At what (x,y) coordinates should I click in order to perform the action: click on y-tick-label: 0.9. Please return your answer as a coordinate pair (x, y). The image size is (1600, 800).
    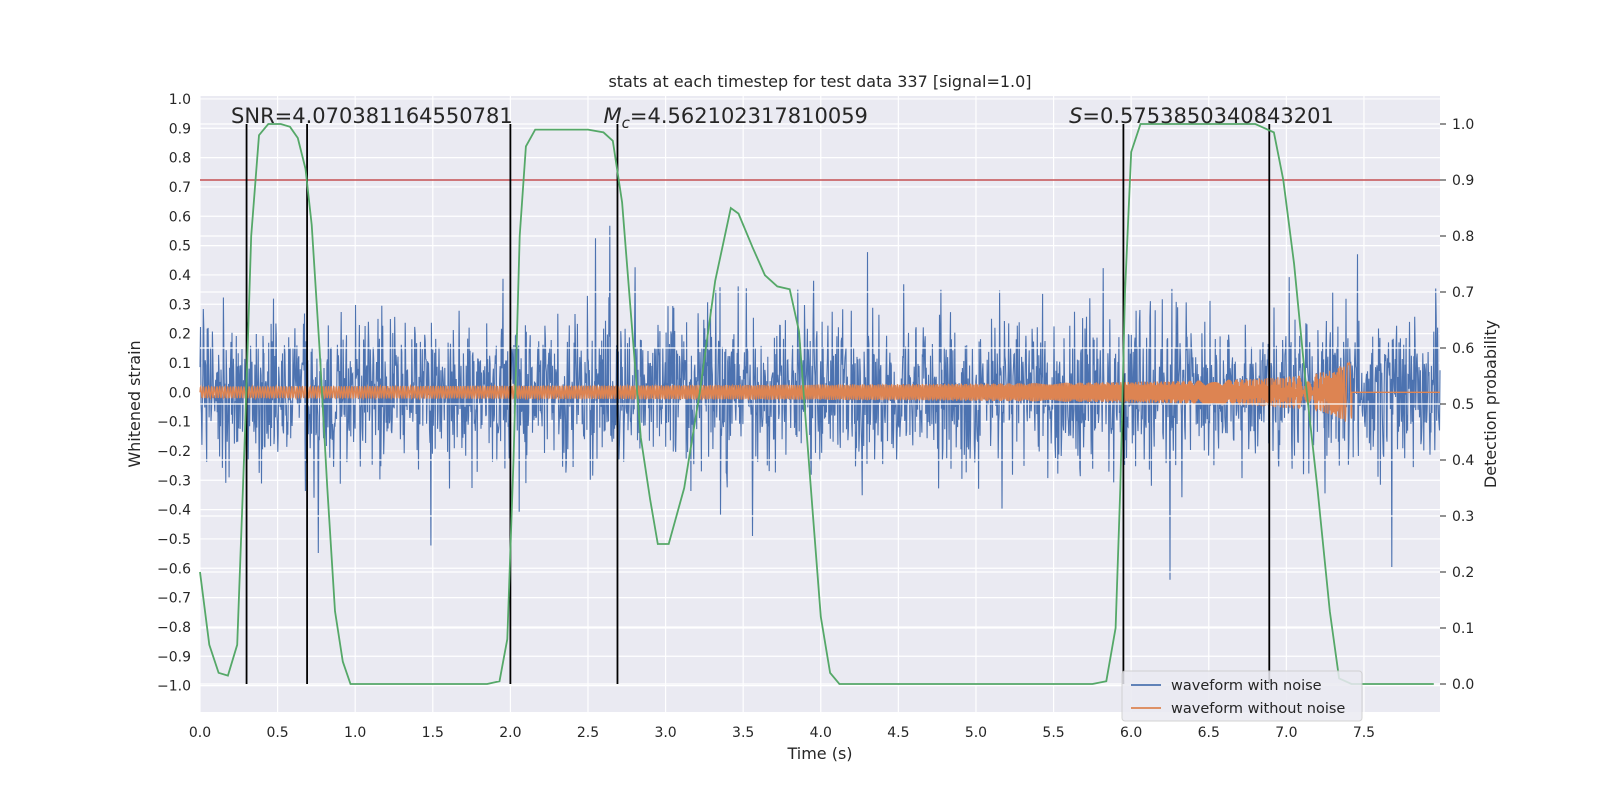
    Looking at the image, I should click on (180, 129).